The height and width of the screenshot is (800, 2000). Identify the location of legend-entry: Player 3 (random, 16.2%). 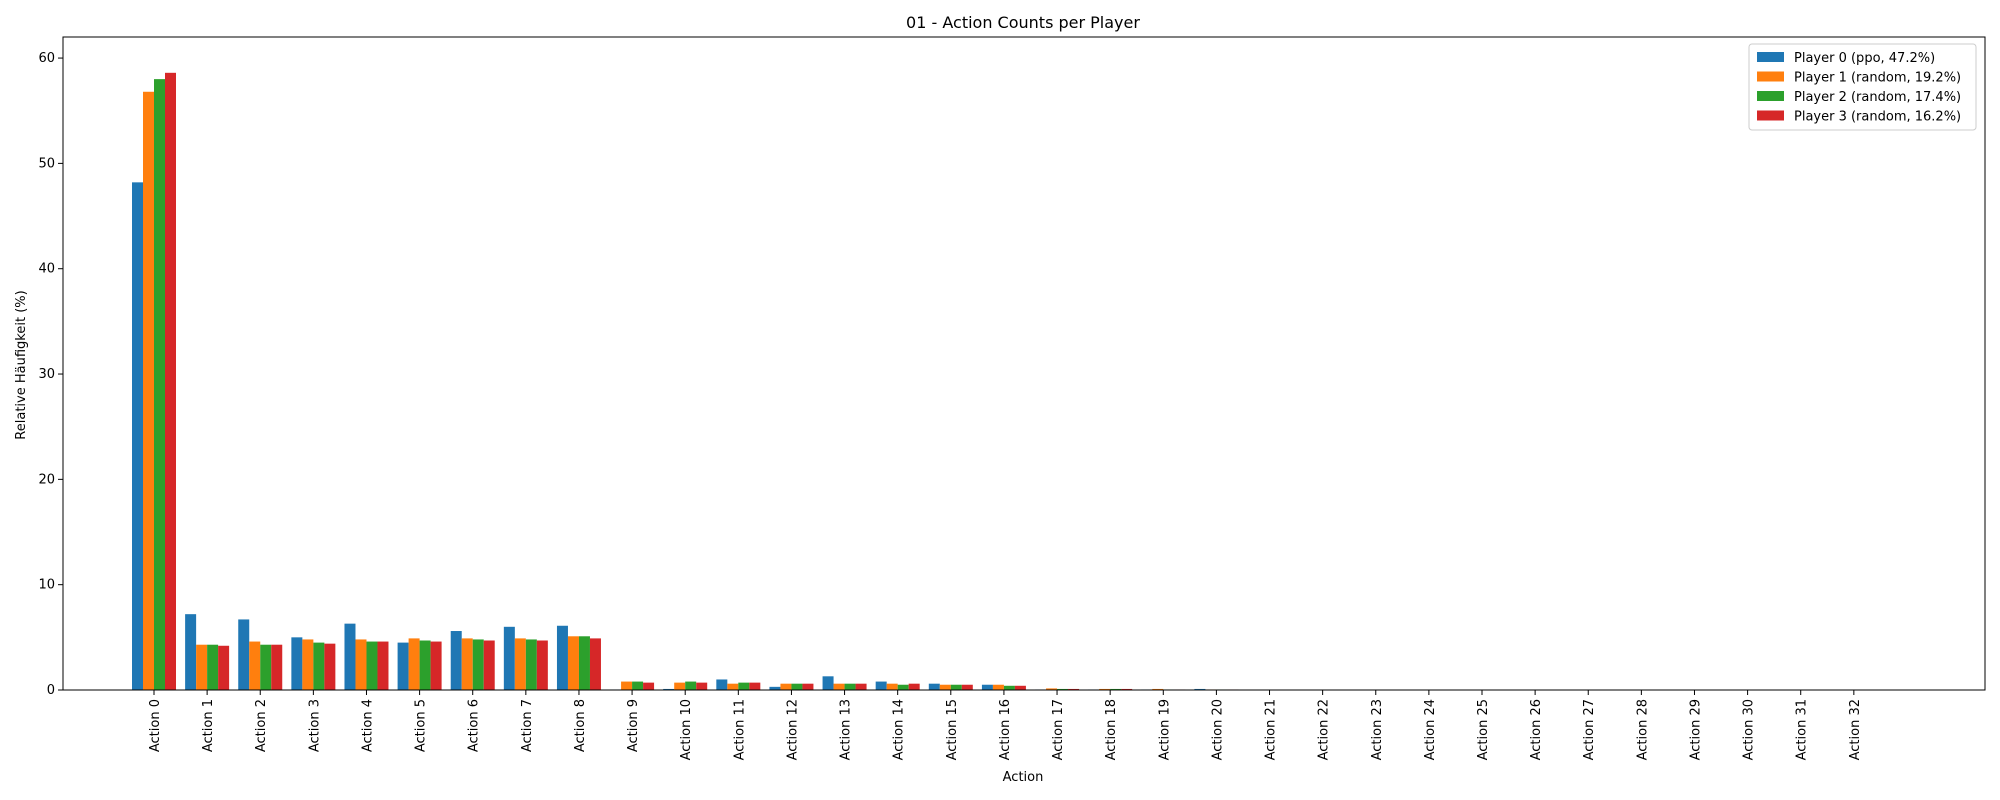
(1877, 117).